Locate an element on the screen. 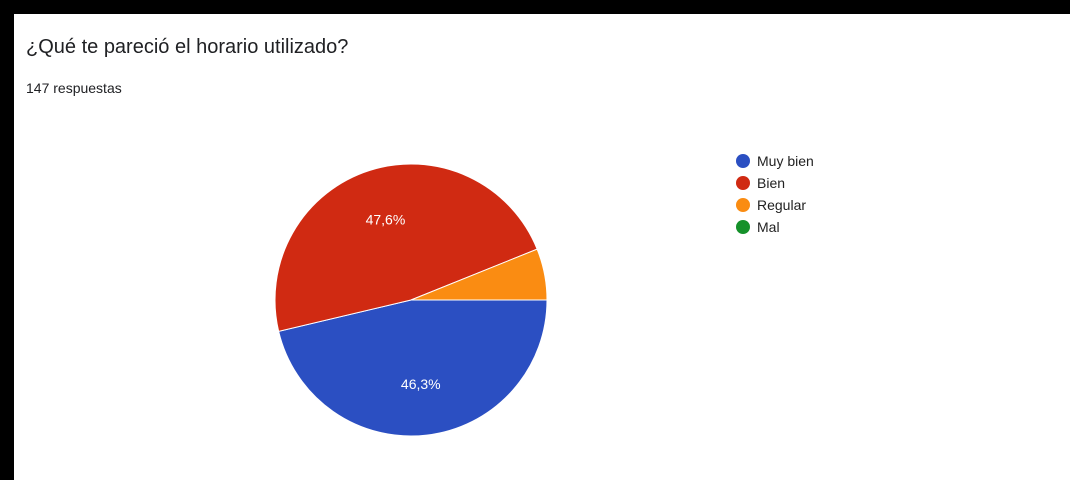 The height and width of the screenshot is (480, 1070). legend-item-bien: Bien is located at coordinates (775, 183).